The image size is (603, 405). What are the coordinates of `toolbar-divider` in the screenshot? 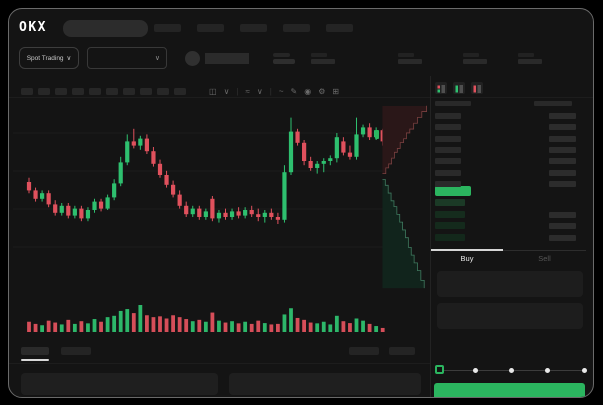 It's located at (301, 97).